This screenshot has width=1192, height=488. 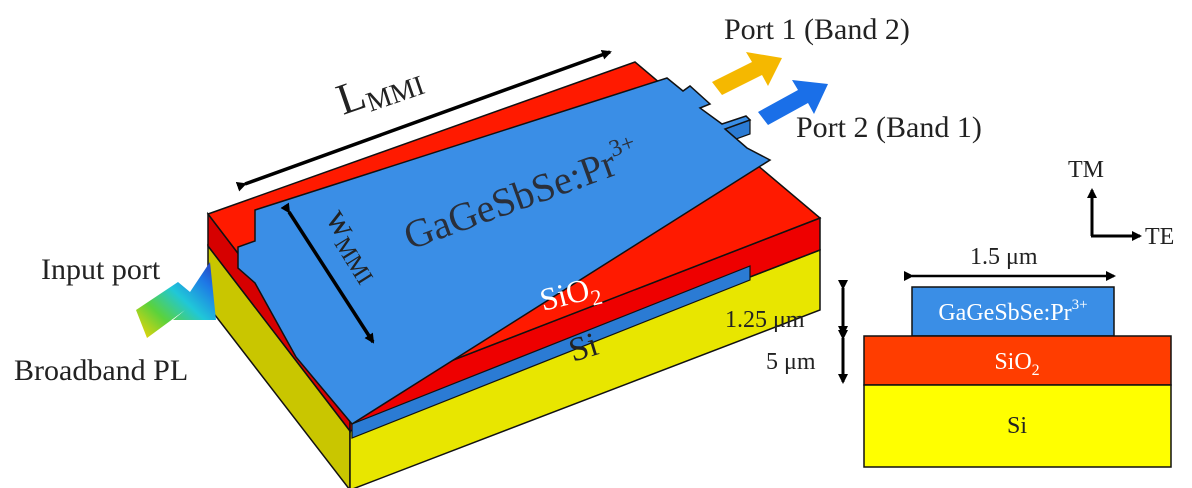 I want to click on cross-core-rect, so click(x=1013, y=311).